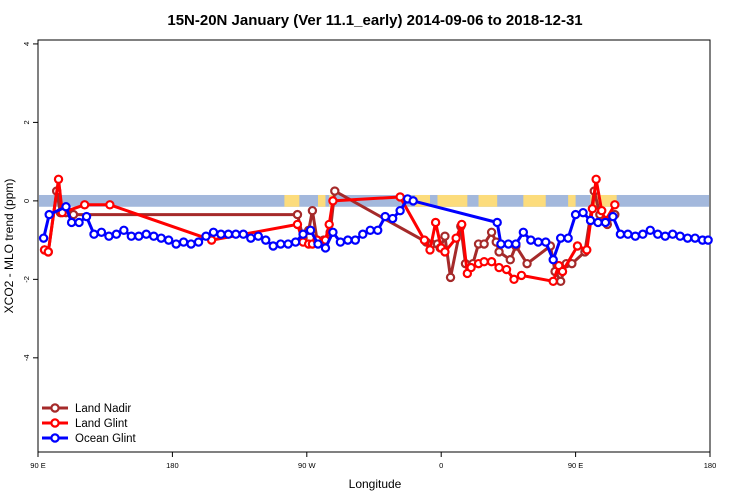 Image resolution: width=750 pixels, height=500 pixels. Describe the element at coordinates (26, 201) in the screenshot. I see `y-tick-label-2: 0` at that location.